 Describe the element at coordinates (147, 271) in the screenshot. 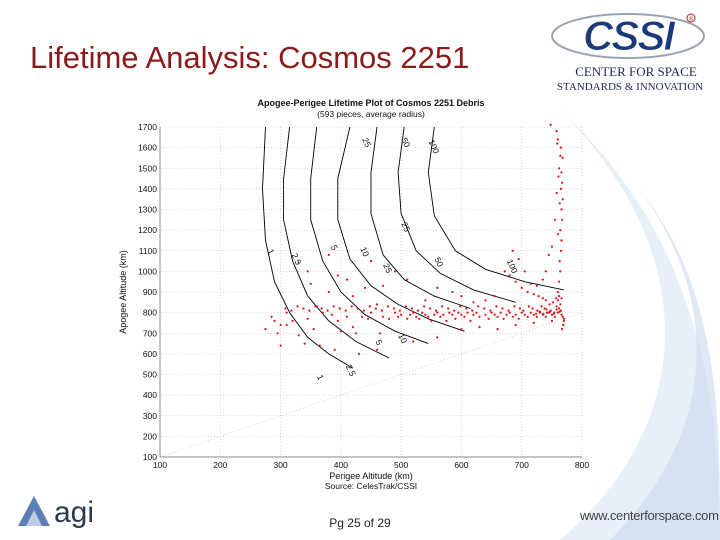

I see `y-tick-label: 1000` at that location.